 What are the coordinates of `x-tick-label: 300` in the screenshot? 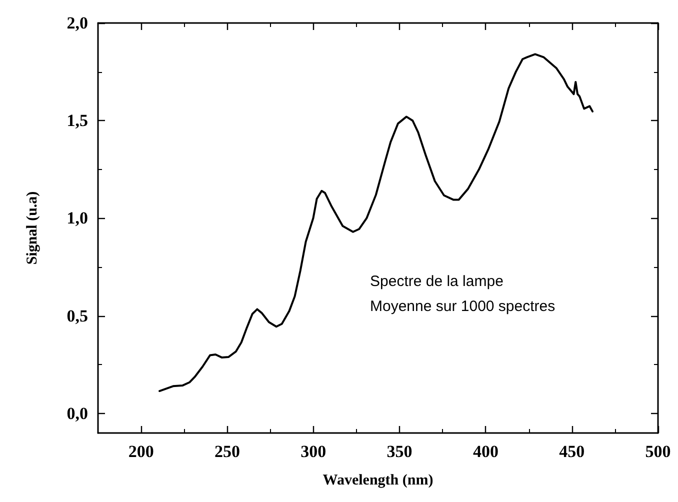 It's located at (313, 451).